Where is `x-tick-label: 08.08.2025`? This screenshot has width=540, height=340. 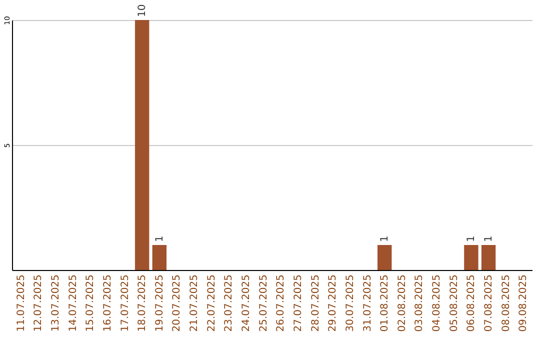 x-tick-label: 08.08.2025 is located at coordinates (506, 303).